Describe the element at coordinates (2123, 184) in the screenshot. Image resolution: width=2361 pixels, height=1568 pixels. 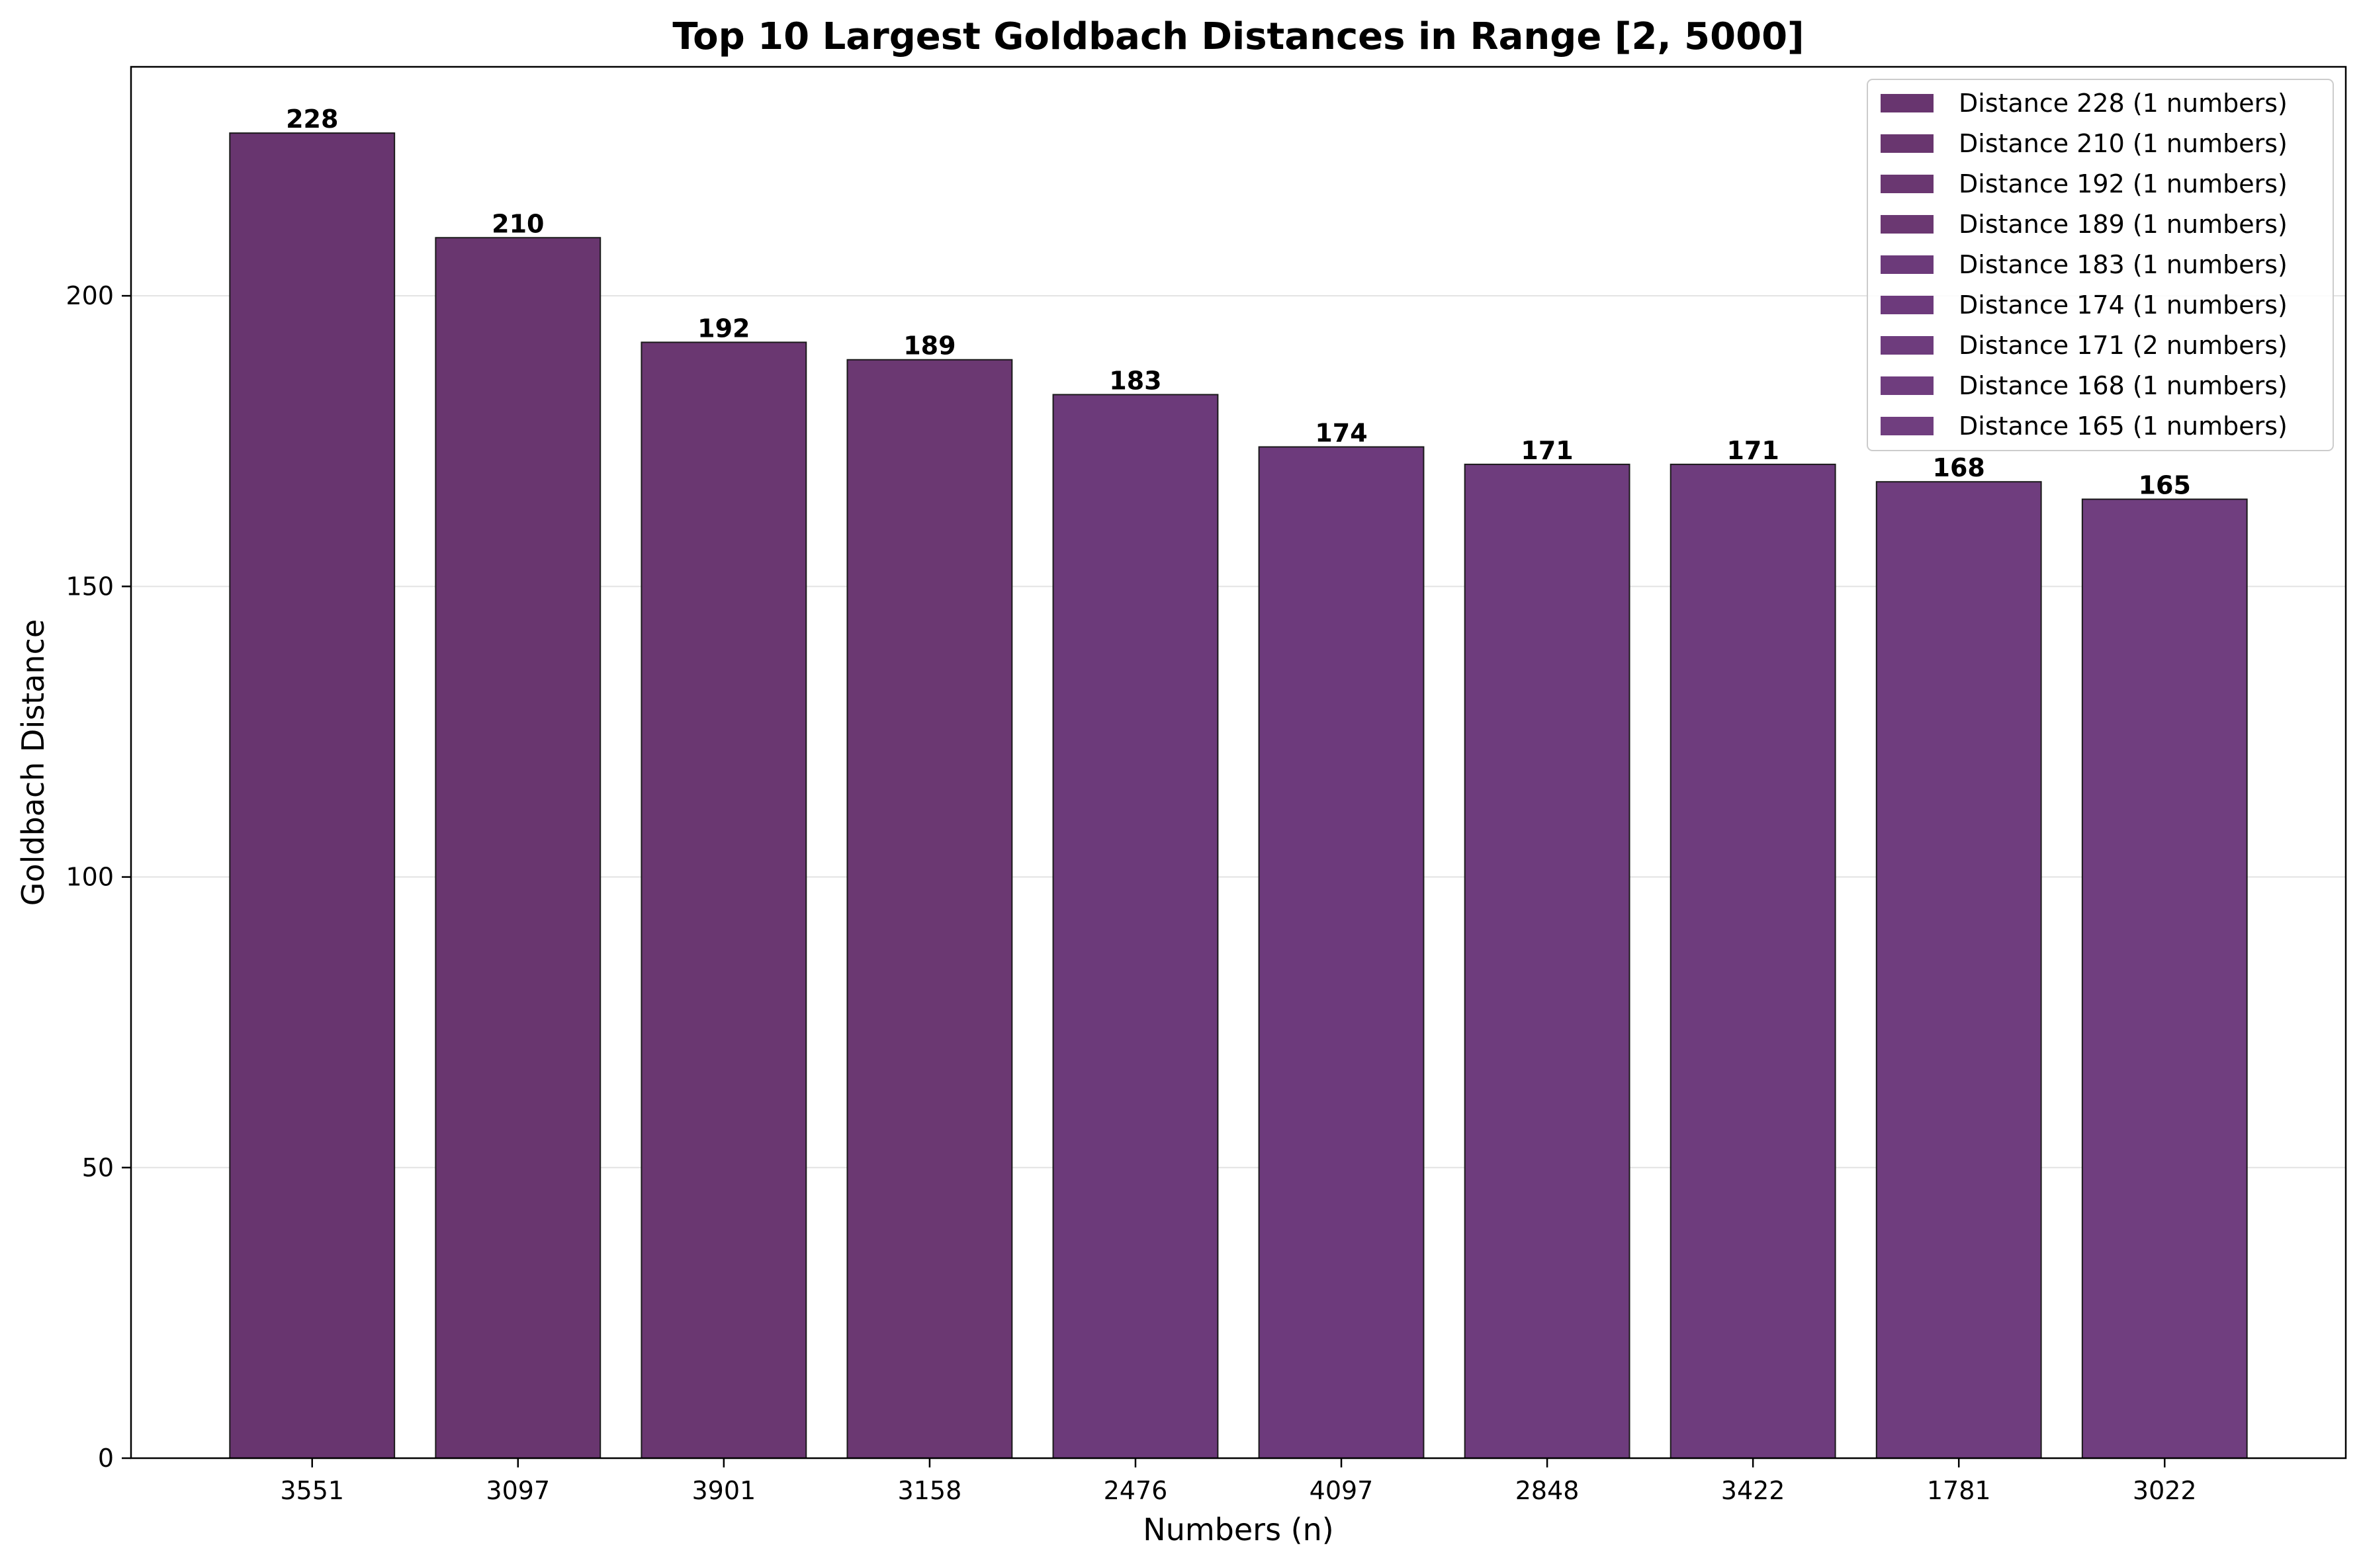
I see `legend-label: Distance 192 (1 numbers)` at that location.